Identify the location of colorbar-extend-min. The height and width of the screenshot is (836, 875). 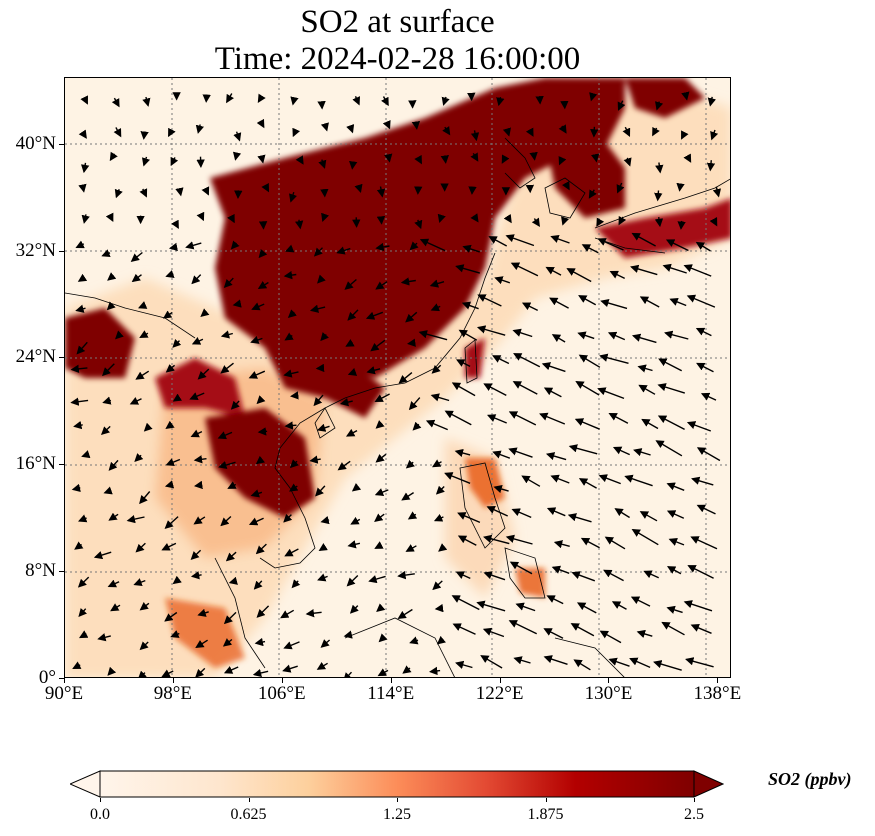
(85, 784).